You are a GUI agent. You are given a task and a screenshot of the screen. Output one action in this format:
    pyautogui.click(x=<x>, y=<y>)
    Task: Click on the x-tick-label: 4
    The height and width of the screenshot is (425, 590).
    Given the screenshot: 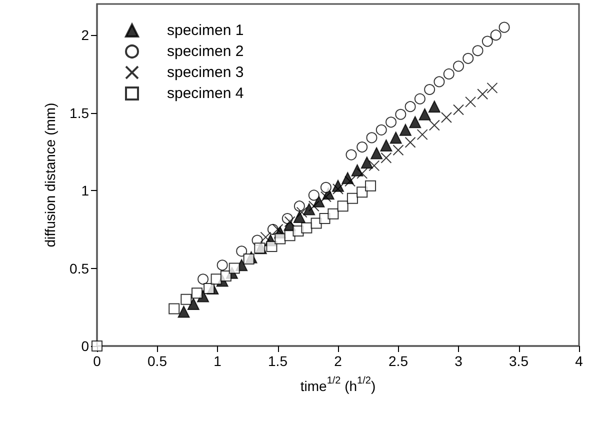 What is the action you would take?
    pyautogui.click(x=579, y=361)
    